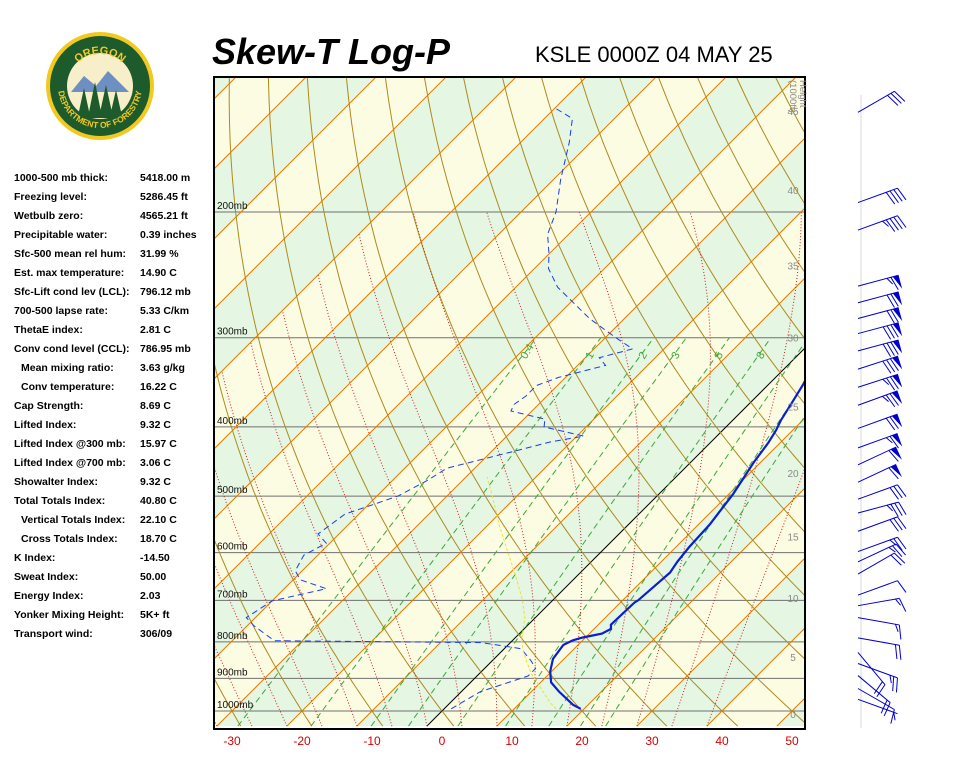  What do you see at coordinates (114, 291) in the screenshot?
I see `index-row: Sfc-Lift cond lev (LCL): 796.12 mb` at bounding box center [114, 291].